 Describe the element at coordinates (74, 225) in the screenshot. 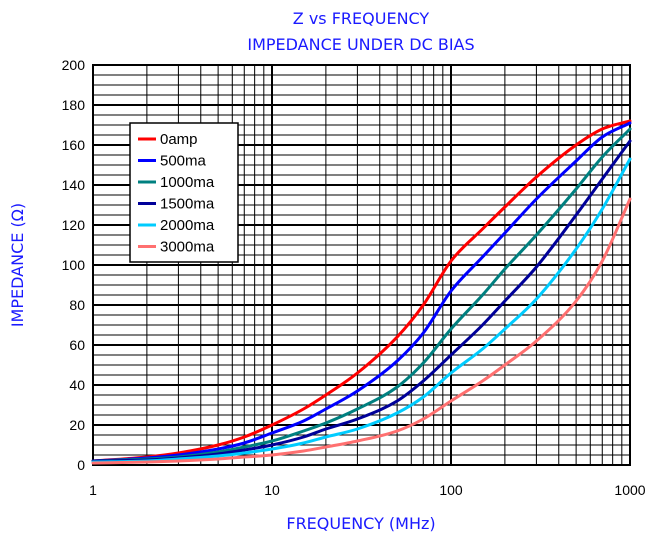

I see `y-tick-label: 120` at that location.